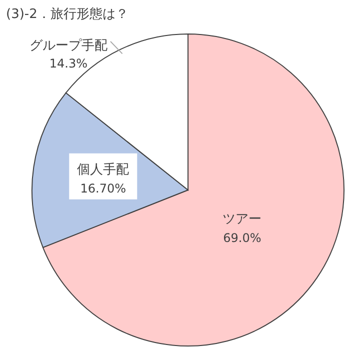 The width and height of the screenshot is (350, 350). What do you see at coordinates (67, 14) in the screenshot?
I see `title: (3)-2．旅行形態は？` at bounding box center [67, 14].